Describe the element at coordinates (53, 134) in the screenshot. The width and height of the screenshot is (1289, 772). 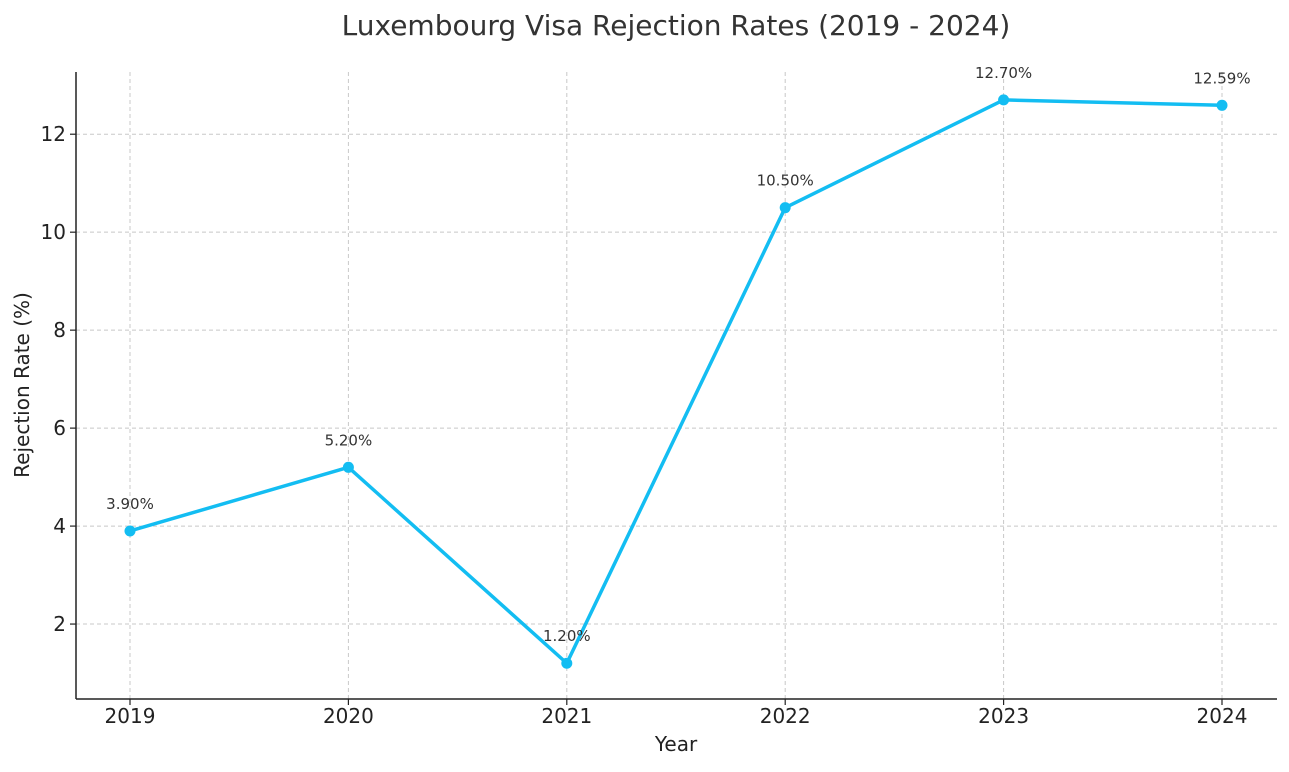
I see `y-tick-label: 12` at that location.